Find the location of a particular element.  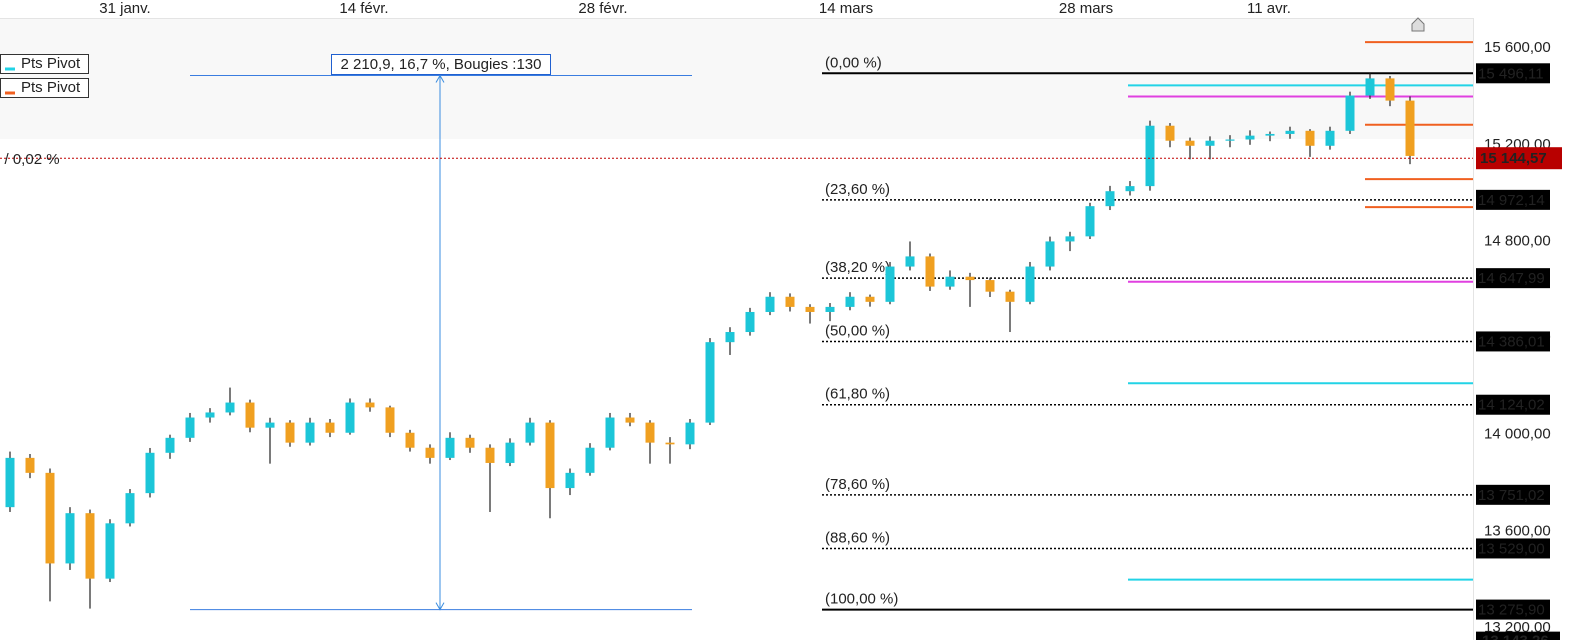

low-tag is located at coordinates (1518, 635).